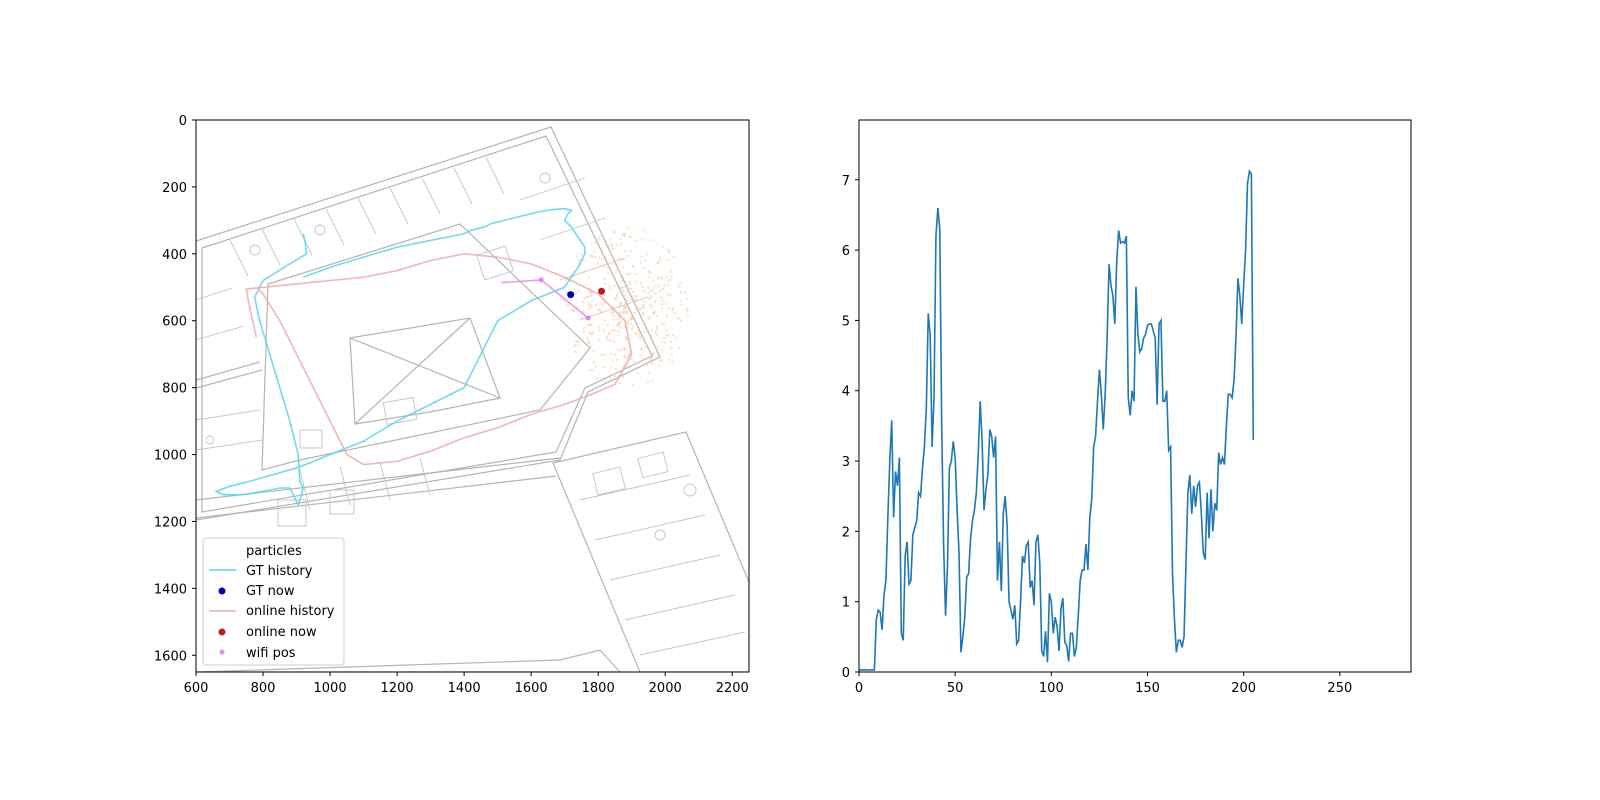 The width and height of the screenshot is (1600, 800). What do you see at coordinates (1339, 688) in the screenshot?
I see `x-tick-label: 250` at bounding box center [1339, 688].